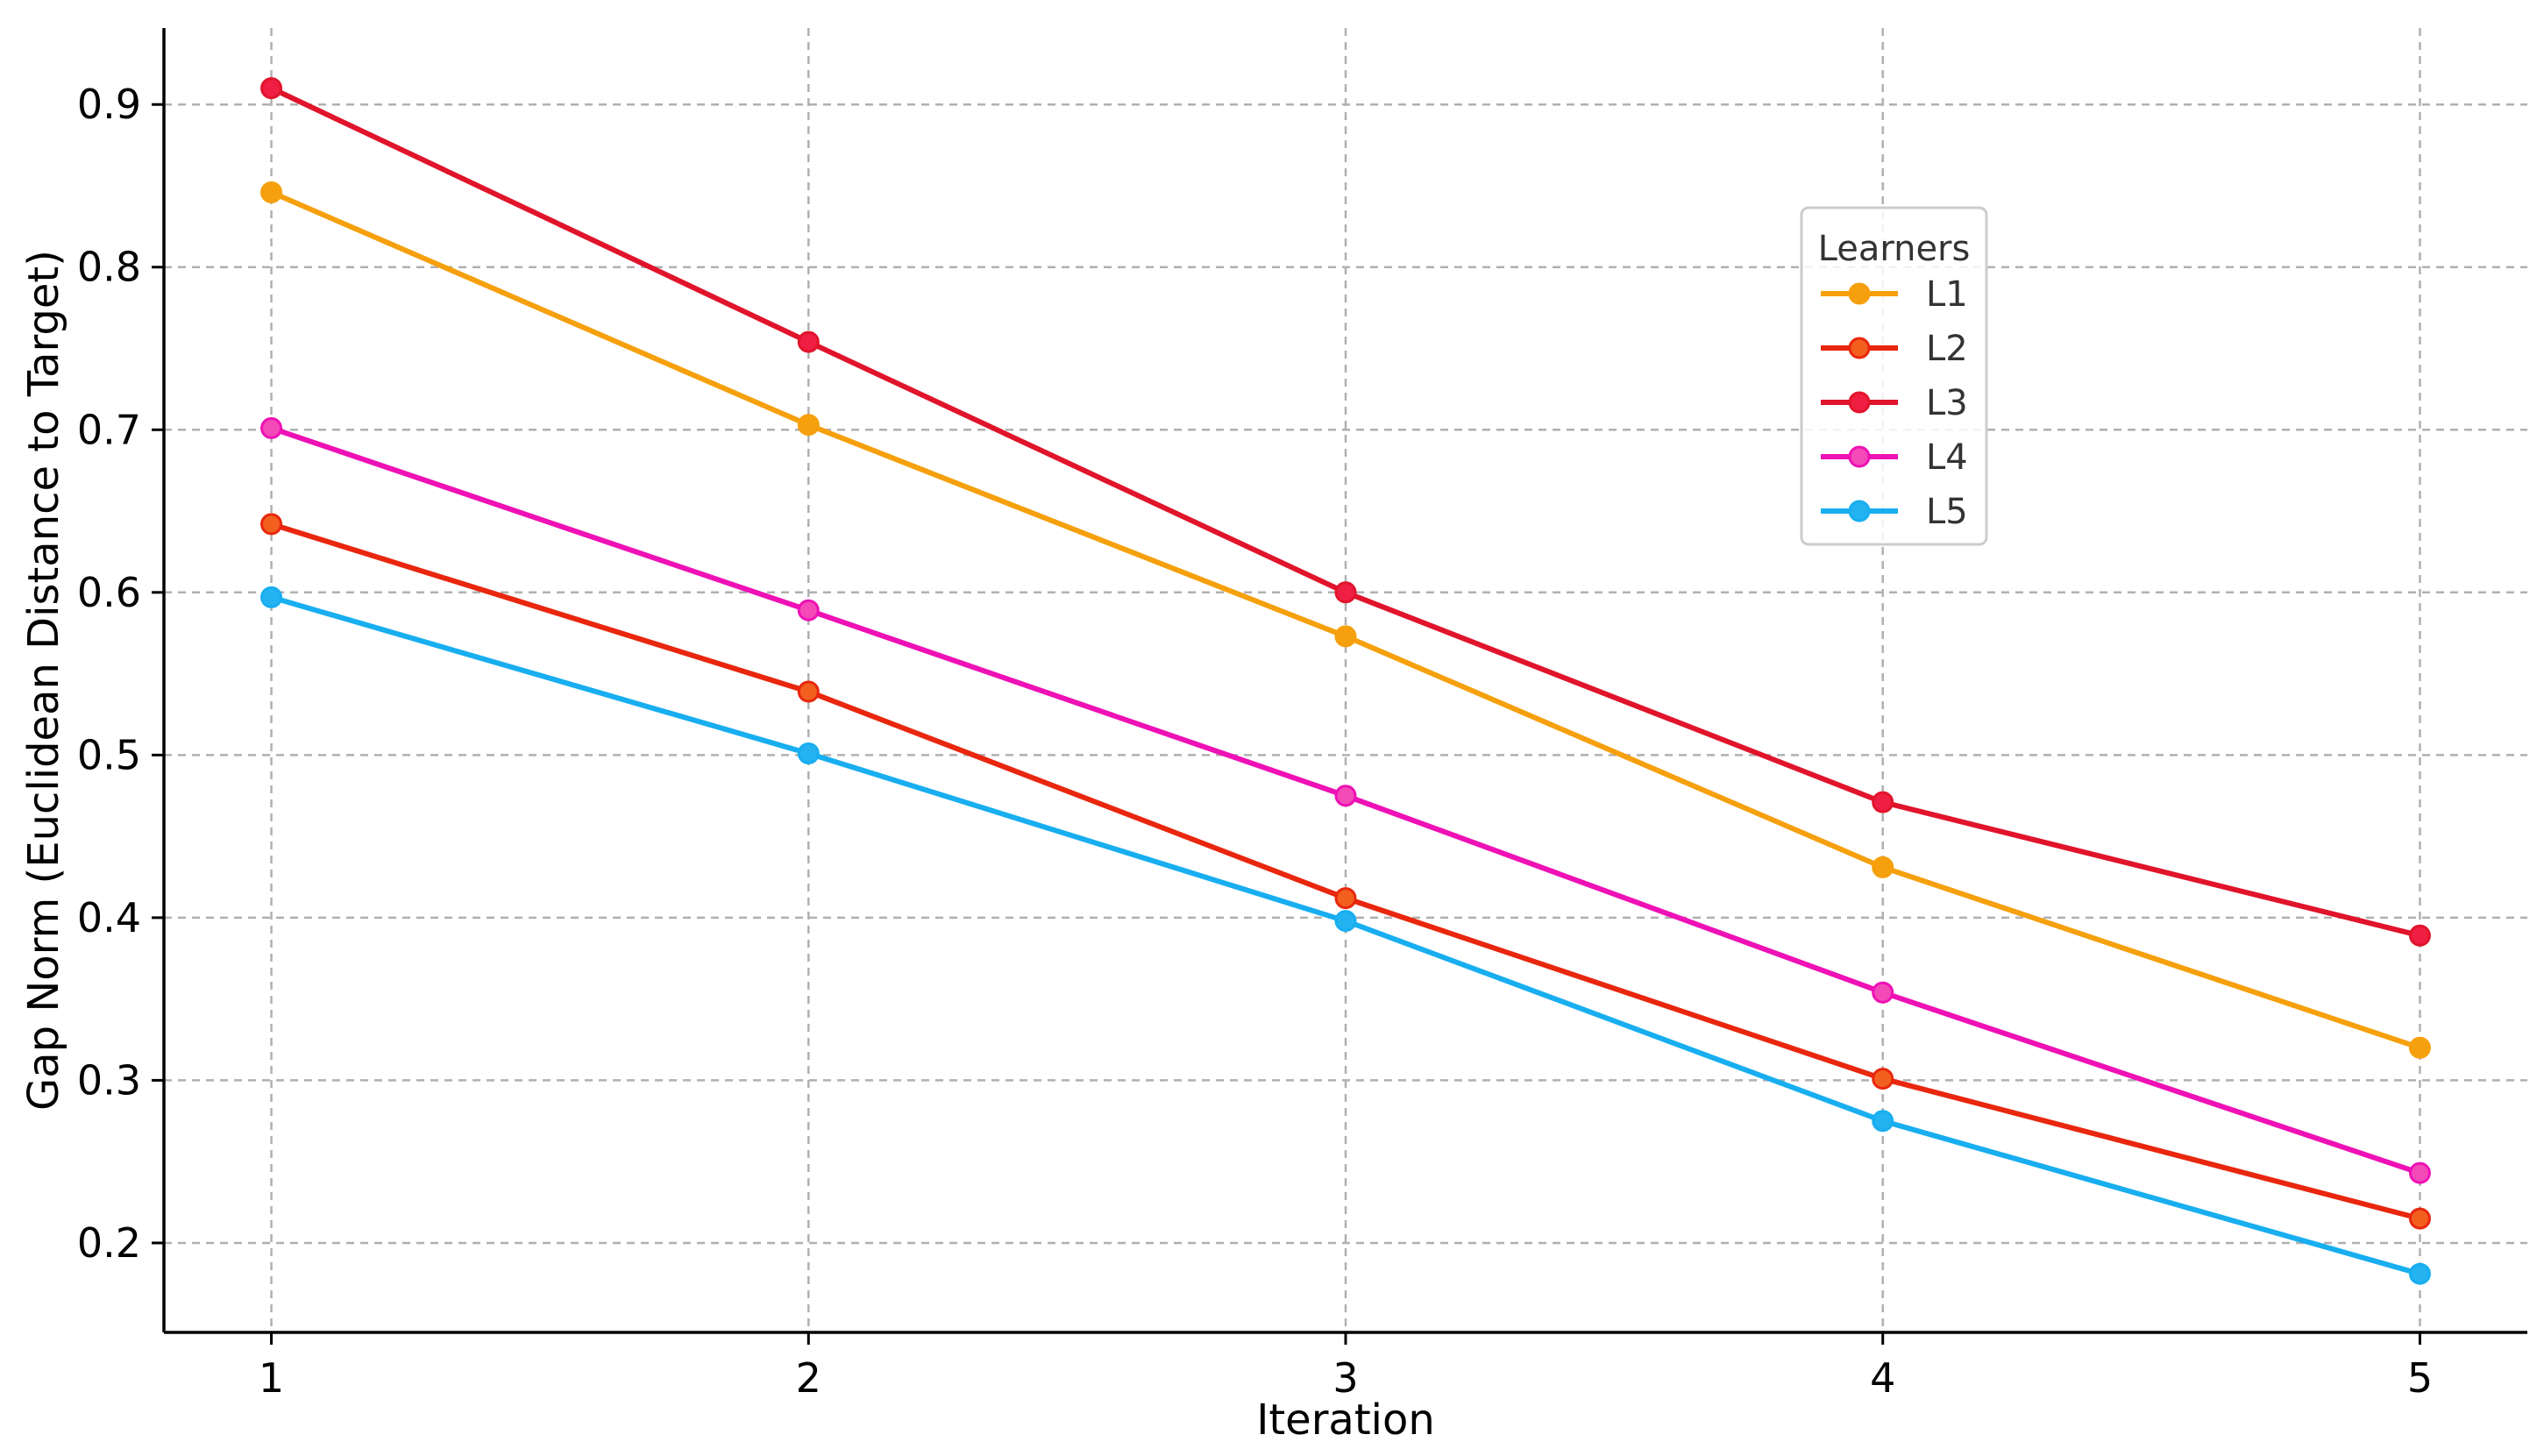 The width and height of the screenshot is (2544, 1456). Describe the element at coordinates (1883, 1378) in the screenshot. I see `x-tick-label-4: 4` at that location.